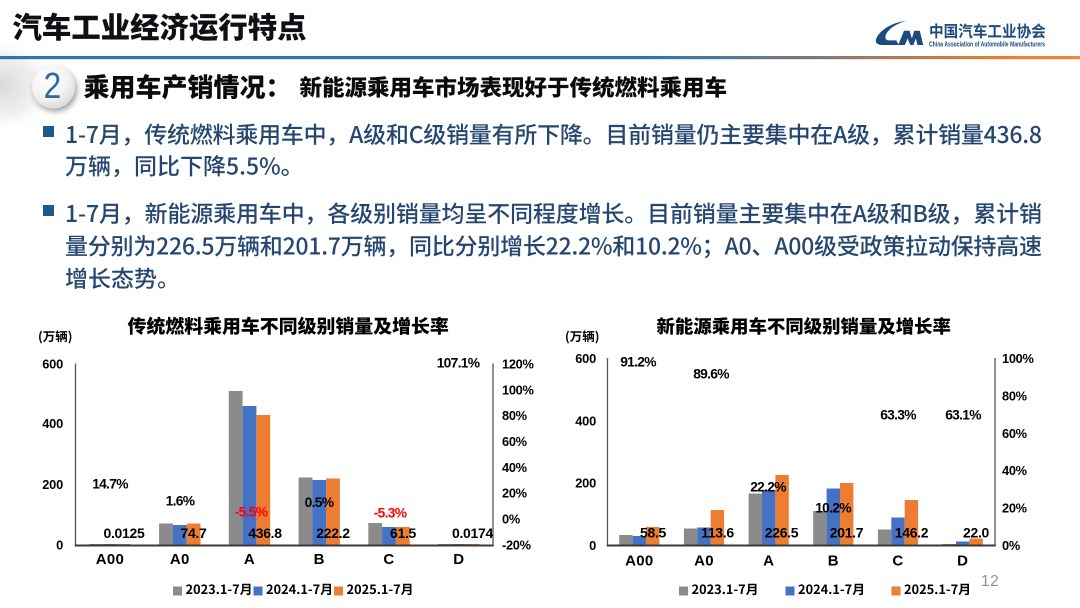  Describe the element at coordinates (847, 533) in the screenshot. I see `svg-text: 201.7` at that location.